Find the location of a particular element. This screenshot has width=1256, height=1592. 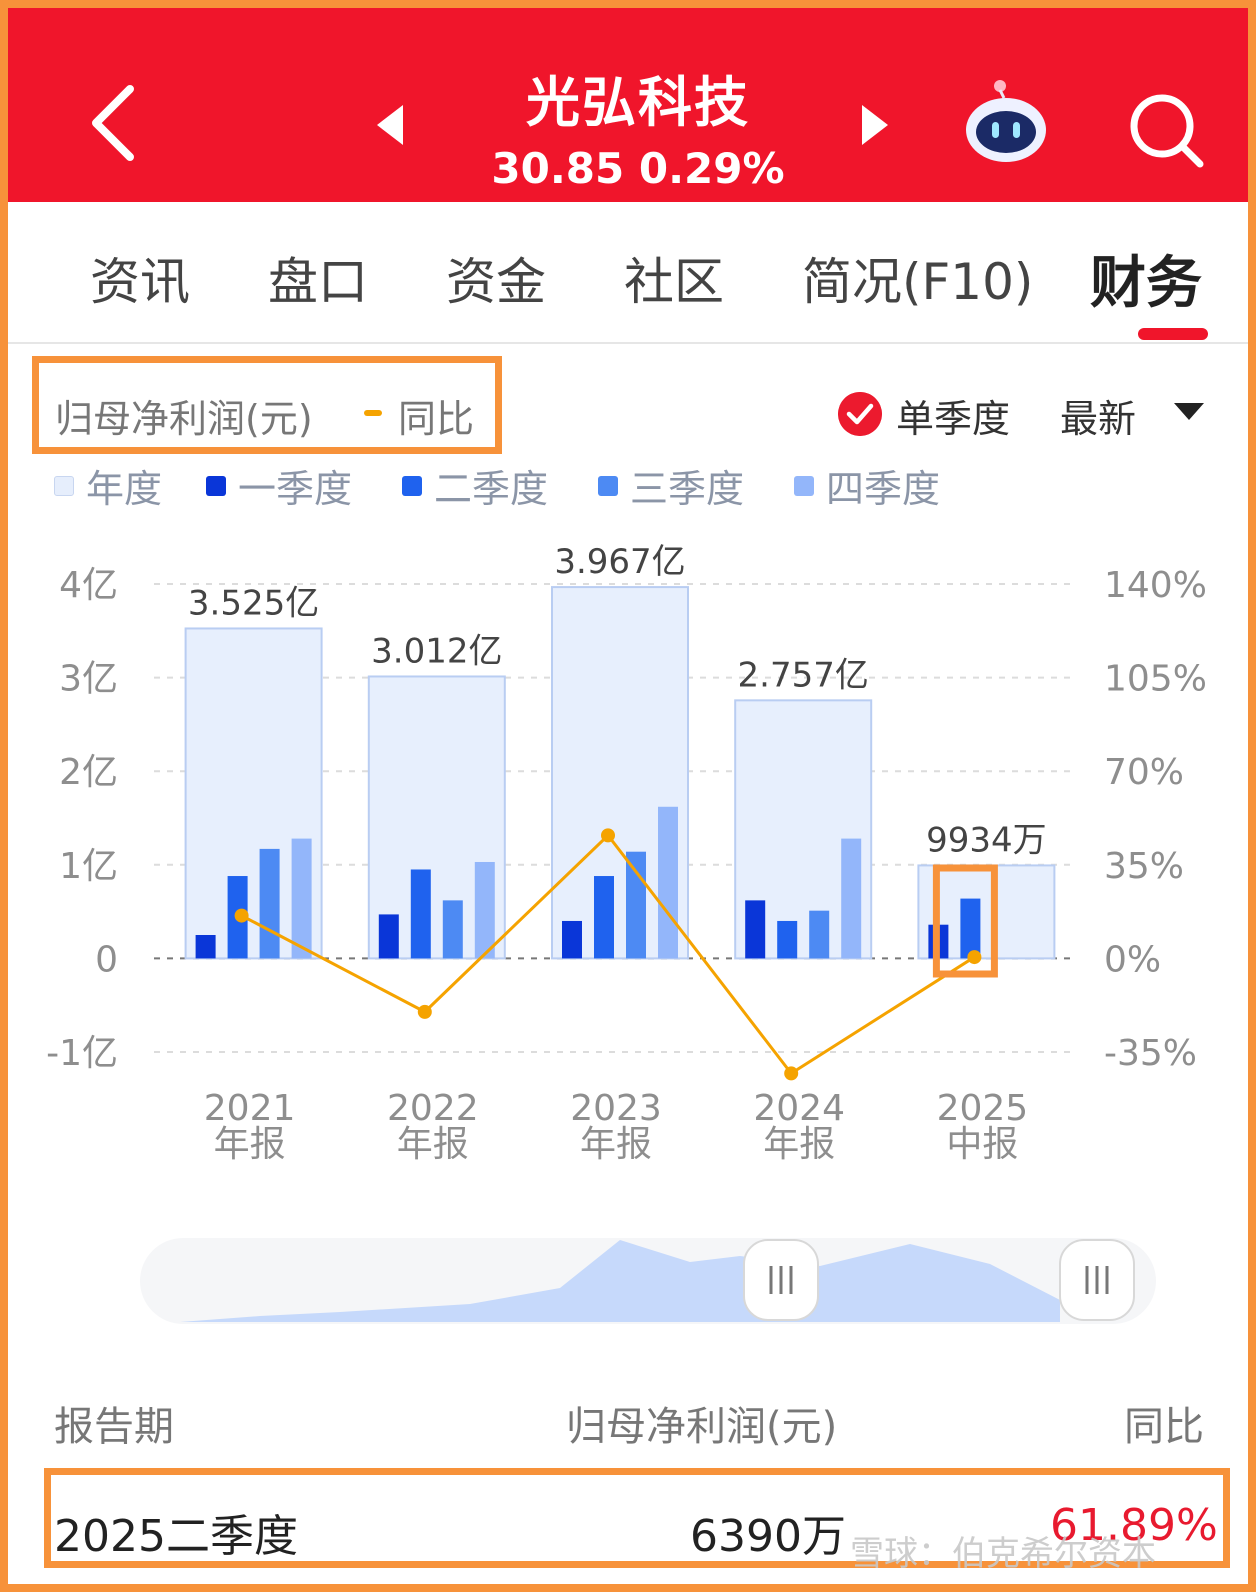

legend-label: 二季度 is located at coordinates (491, 489).